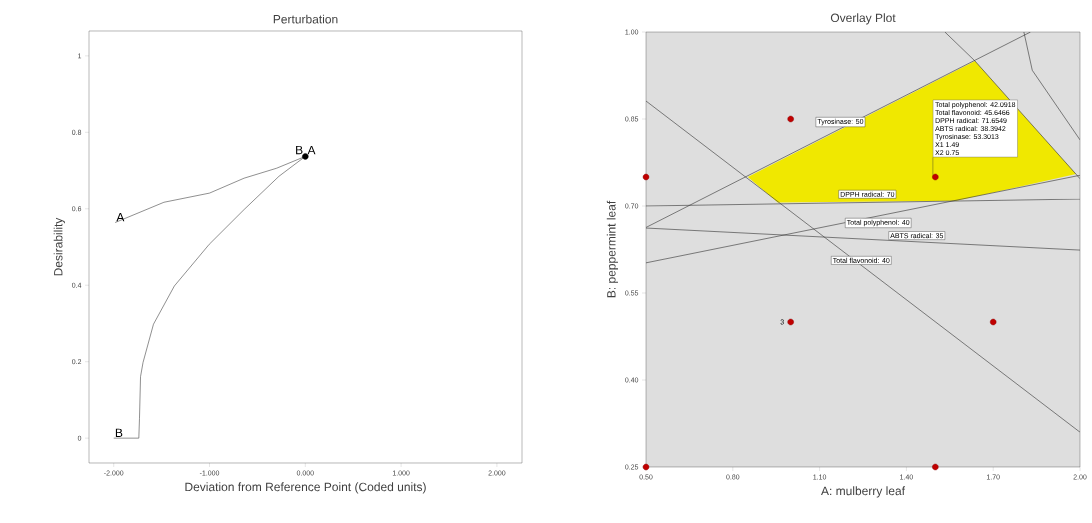  Describe the element at coordinates (59, 246) in the screenshot. I see `y-axis-title: Desirability` at that location.